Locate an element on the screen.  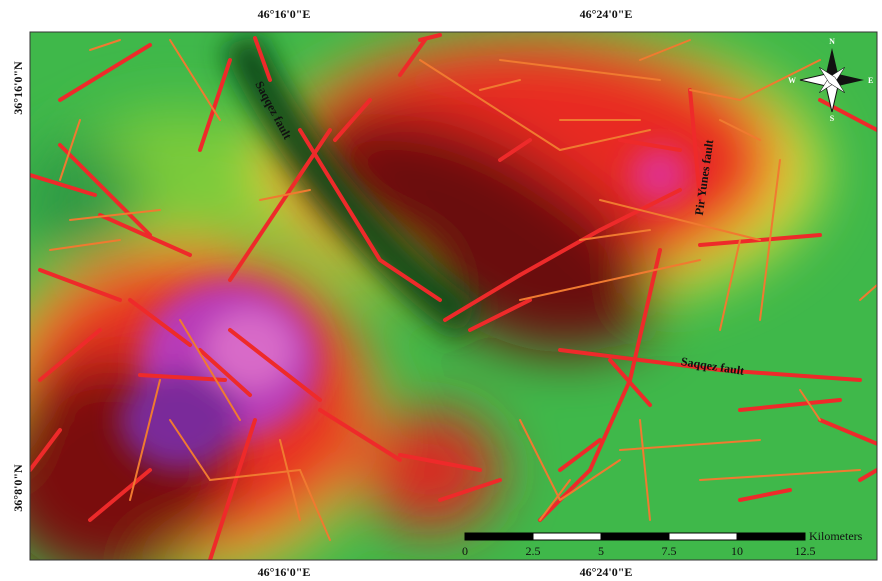
left-coordinate: 36°16'0"N is located at coordinates (18, 88).